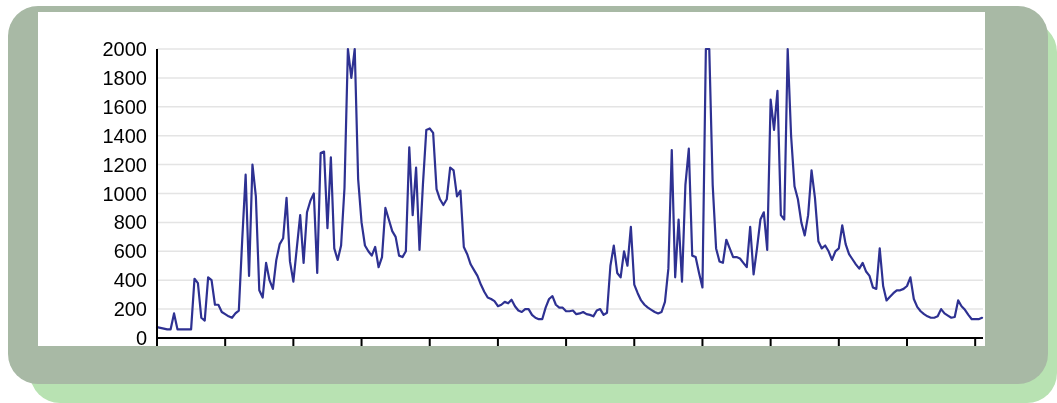 This screenshot has height=403, width=1057. I want to click on y-tick-label: 800, so click(130, 222).